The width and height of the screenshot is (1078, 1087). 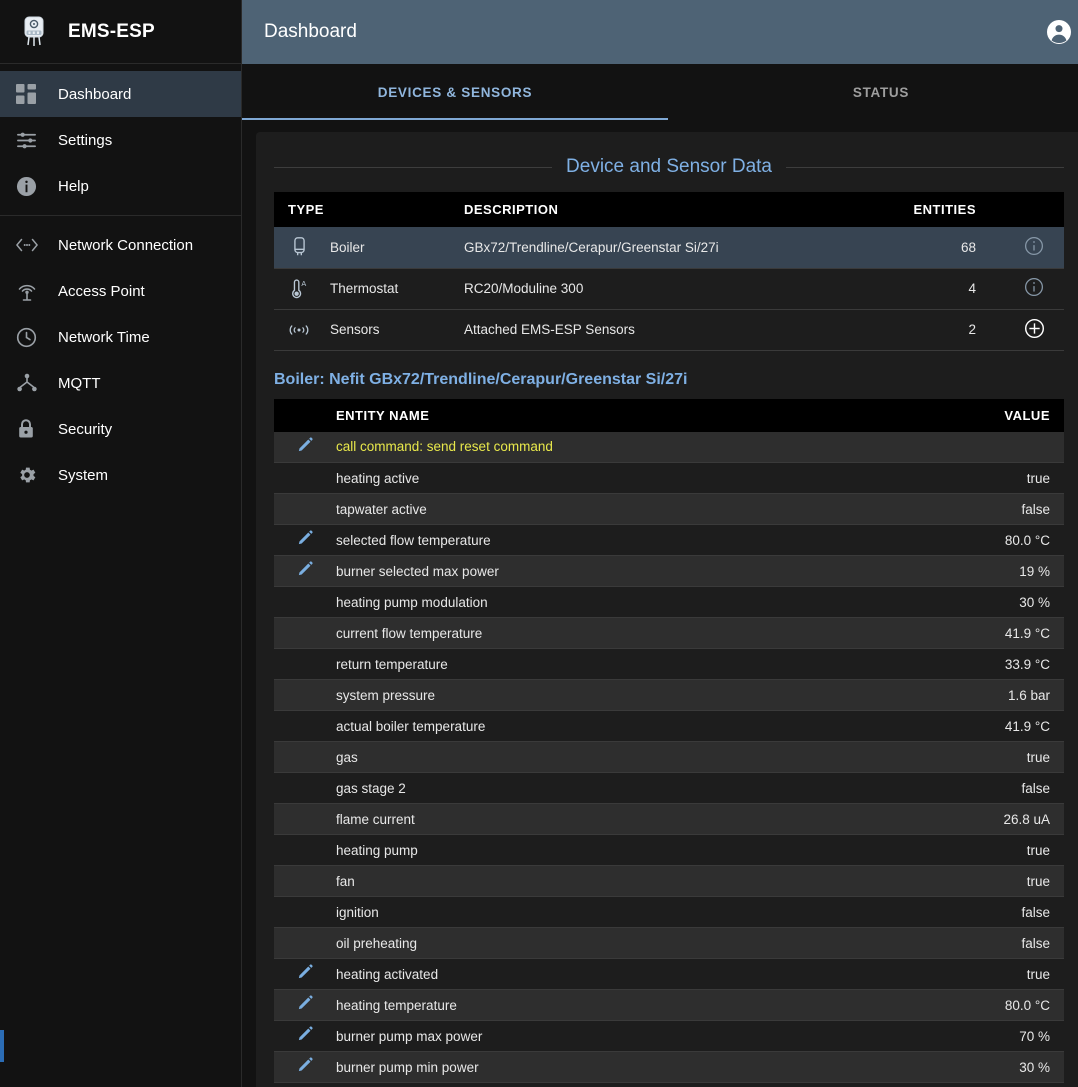 I want to click on entity-name: burner pump min power, so click(x=600, y=1067).